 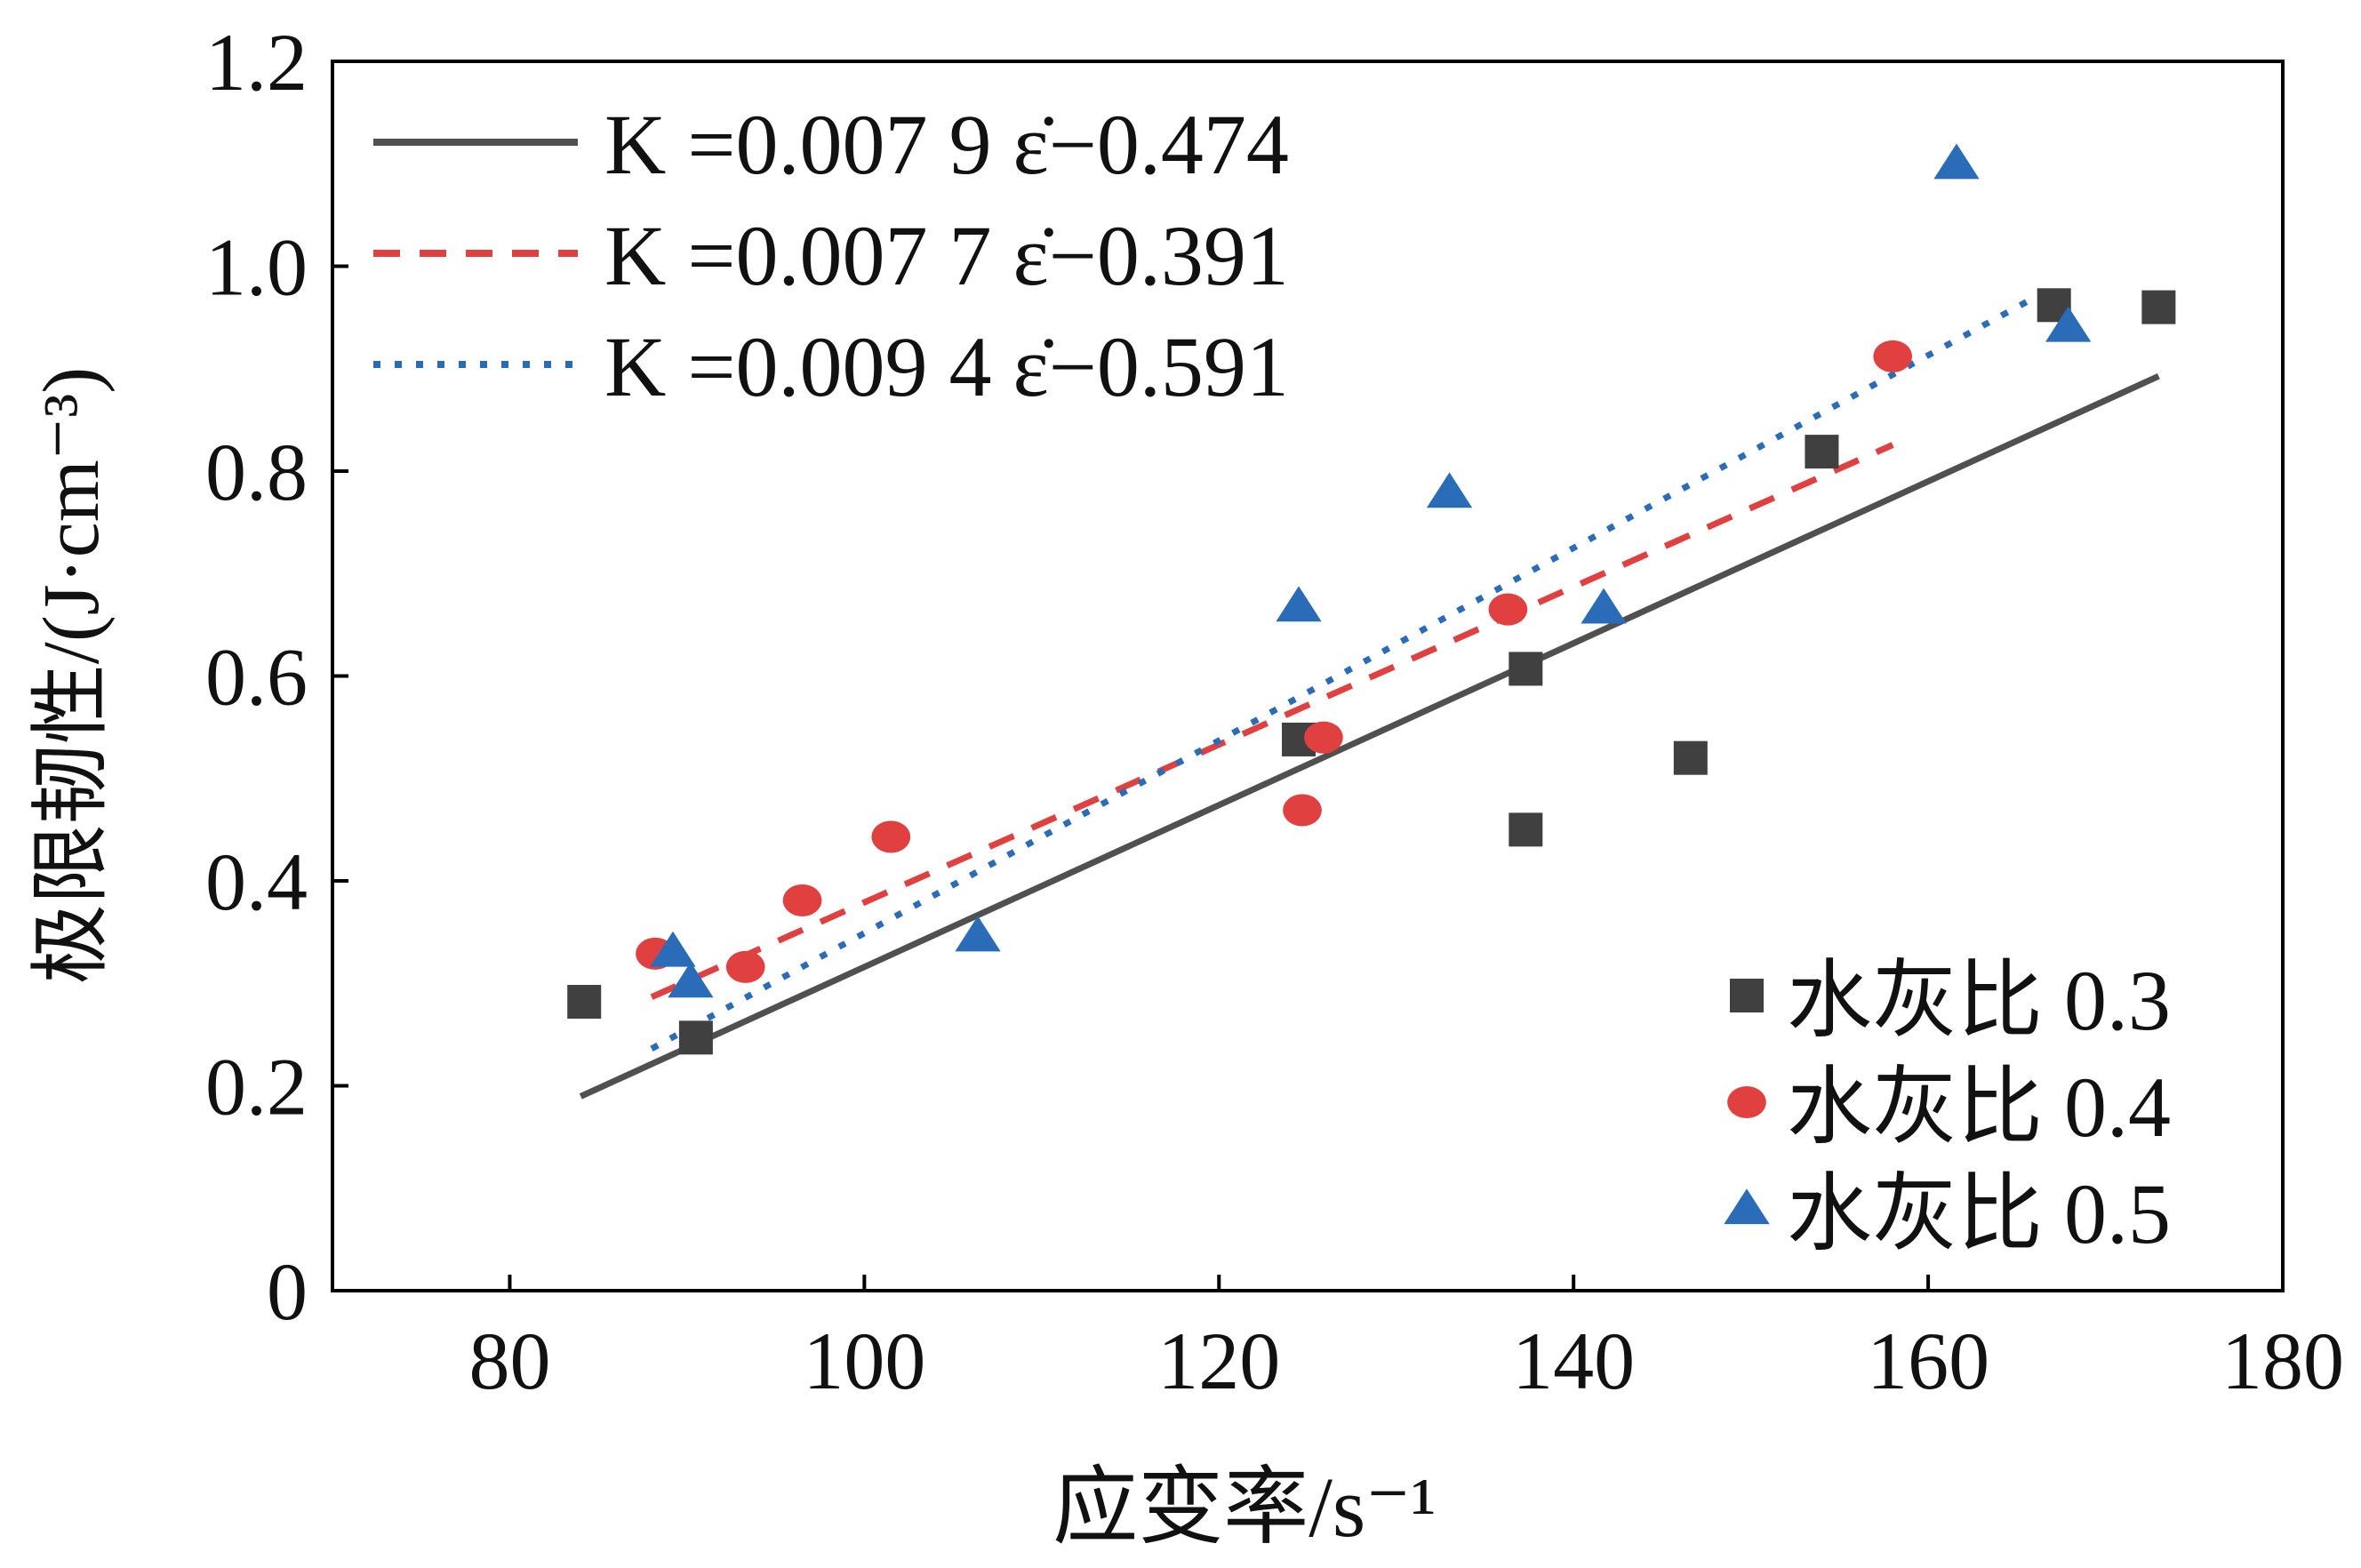 What do you see at coordinates (1979, 1107) in the screenshot?
I see `legend-series-label: 水灰比 0.4` at bounding box center [1979, 1107].